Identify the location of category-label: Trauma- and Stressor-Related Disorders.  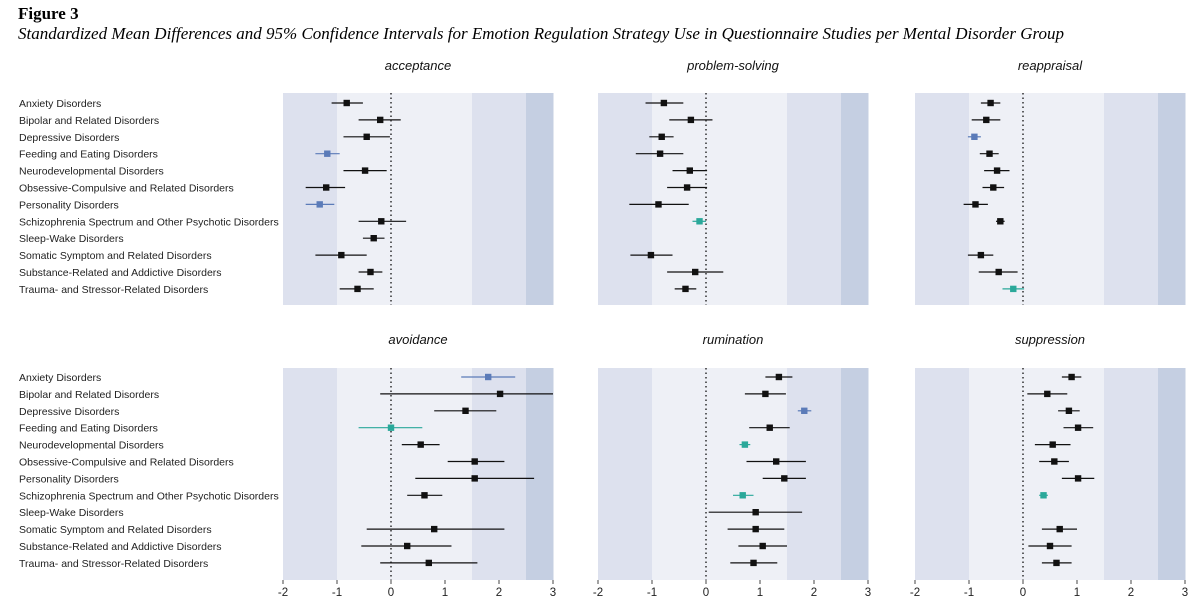
(113, 290).